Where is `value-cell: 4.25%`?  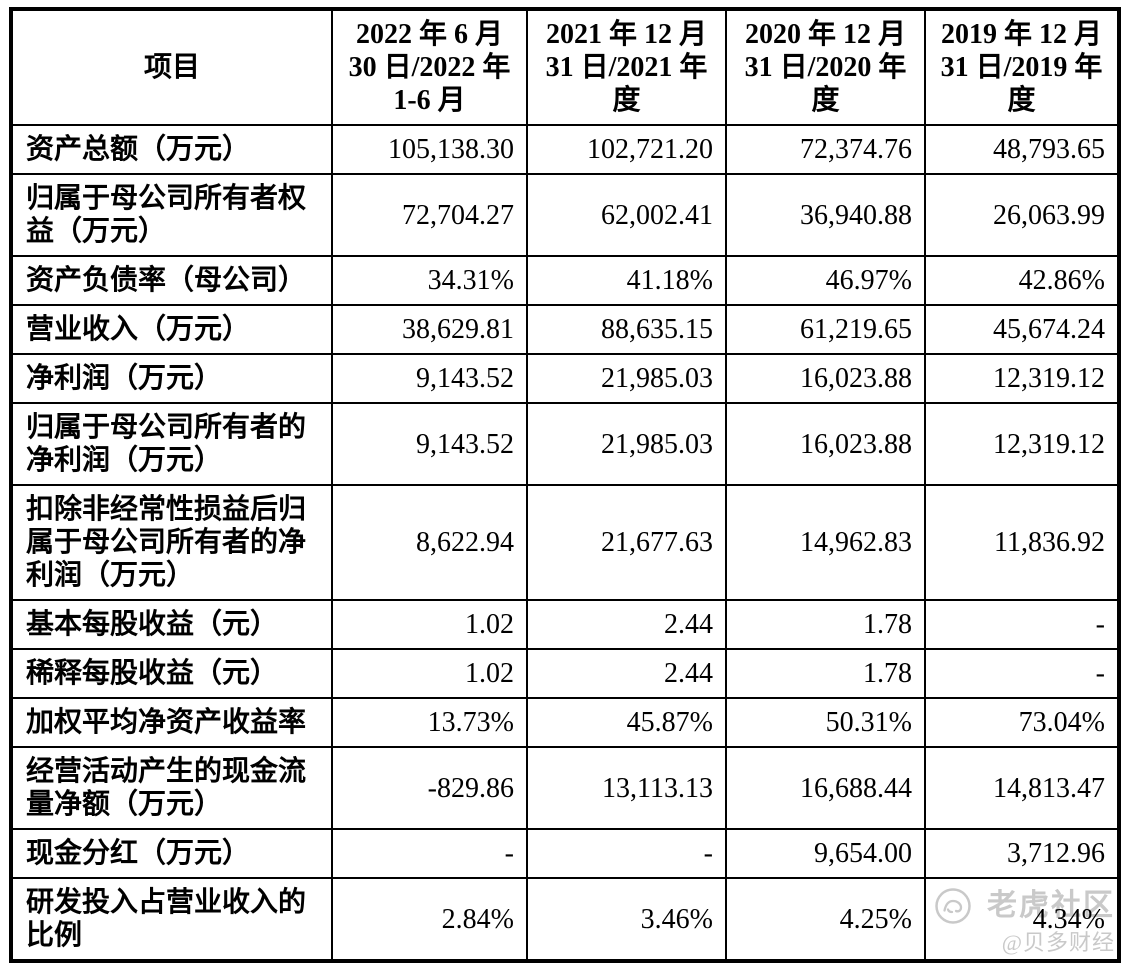 value-cell: 4.25% is located at coordinates (825, 919).